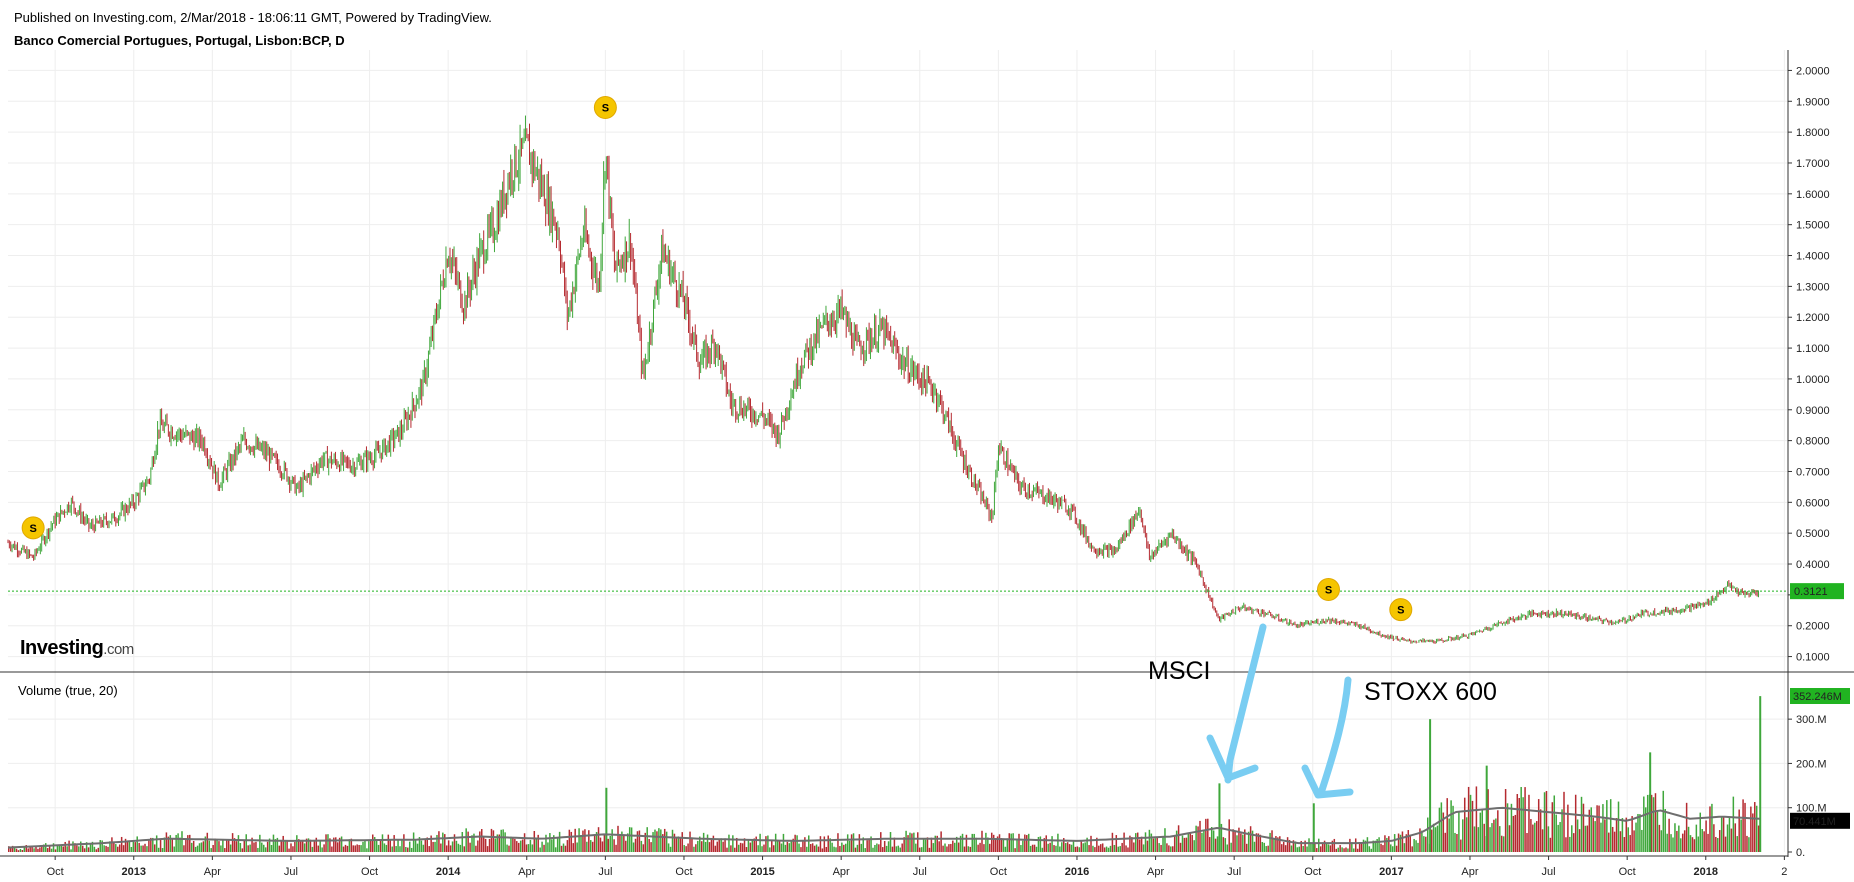 Image resolution: width=1854 pixels, height=882 pixels. Describe the element at coordinates (291, 872) in the screenshot. I see `time-tick-label: Jul` at that location.